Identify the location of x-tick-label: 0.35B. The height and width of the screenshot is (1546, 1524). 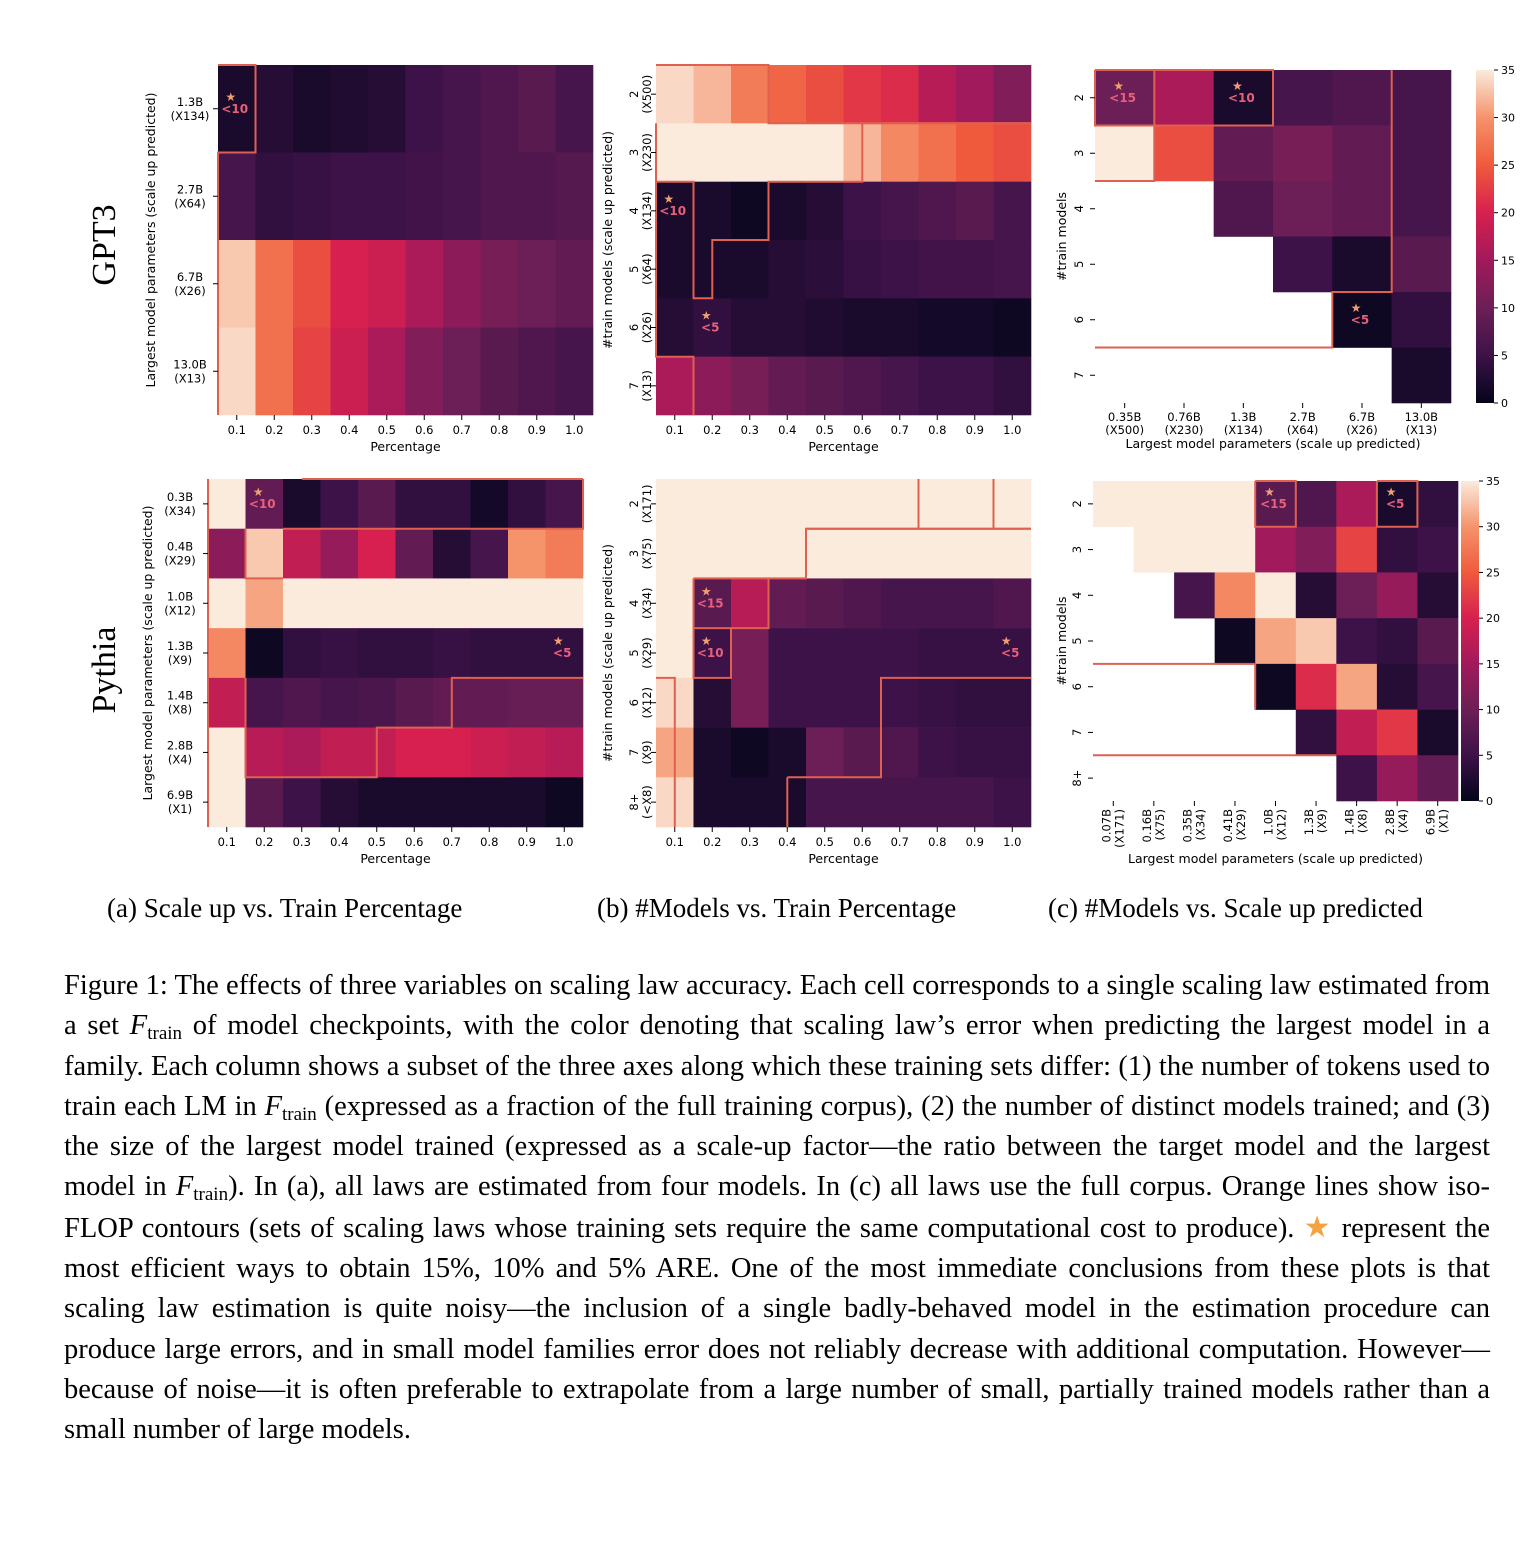
(1125, 417).